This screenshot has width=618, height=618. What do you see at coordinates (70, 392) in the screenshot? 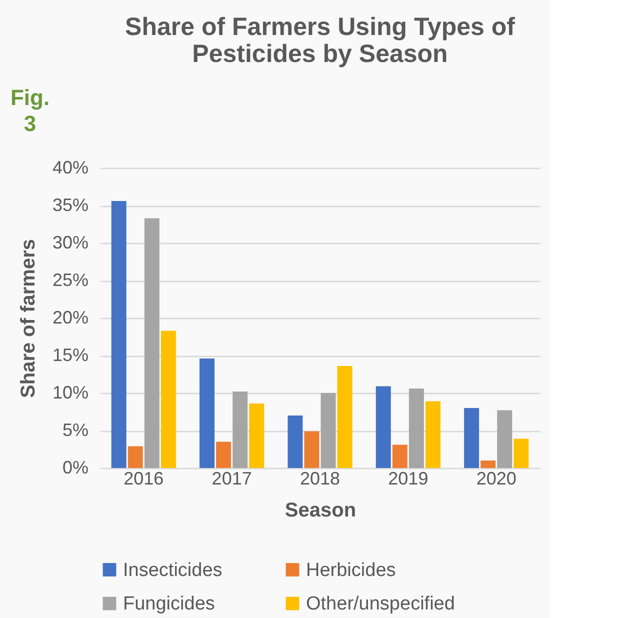
I see `y-tick-label: 10%` at bounding box center [70, 392].